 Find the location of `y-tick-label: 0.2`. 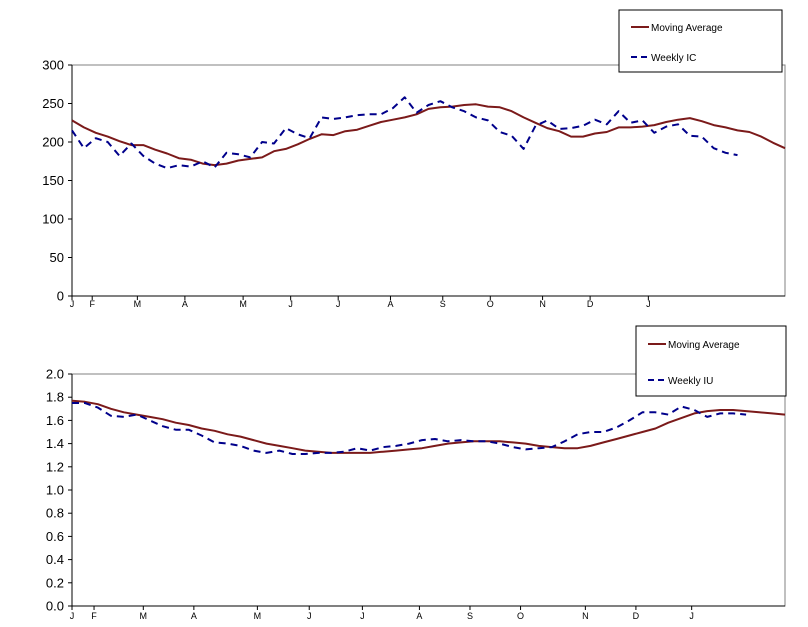

y-tick-label: 0.2 is located at coordinates (55, 582).